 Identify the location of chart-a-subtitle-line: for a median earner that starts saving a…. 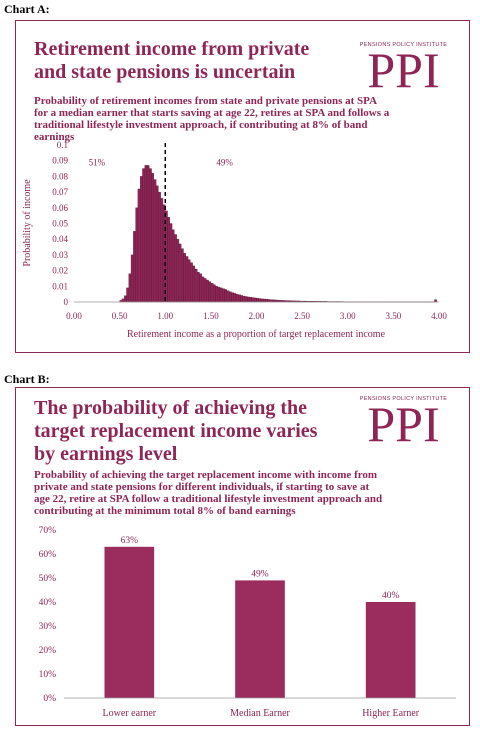
(212, 113).